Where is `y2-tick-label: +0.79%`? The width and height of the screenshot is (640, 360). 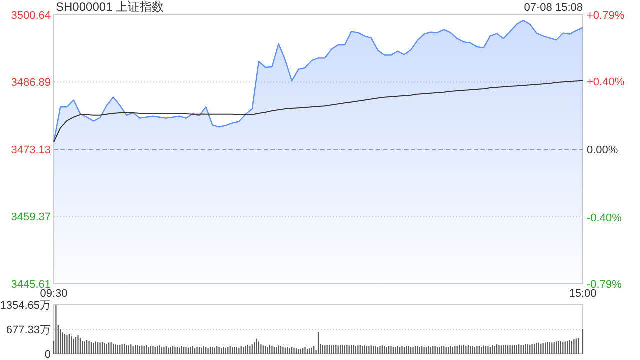 y2-tick-label: +0.79% is located at coordinates (606, 16).